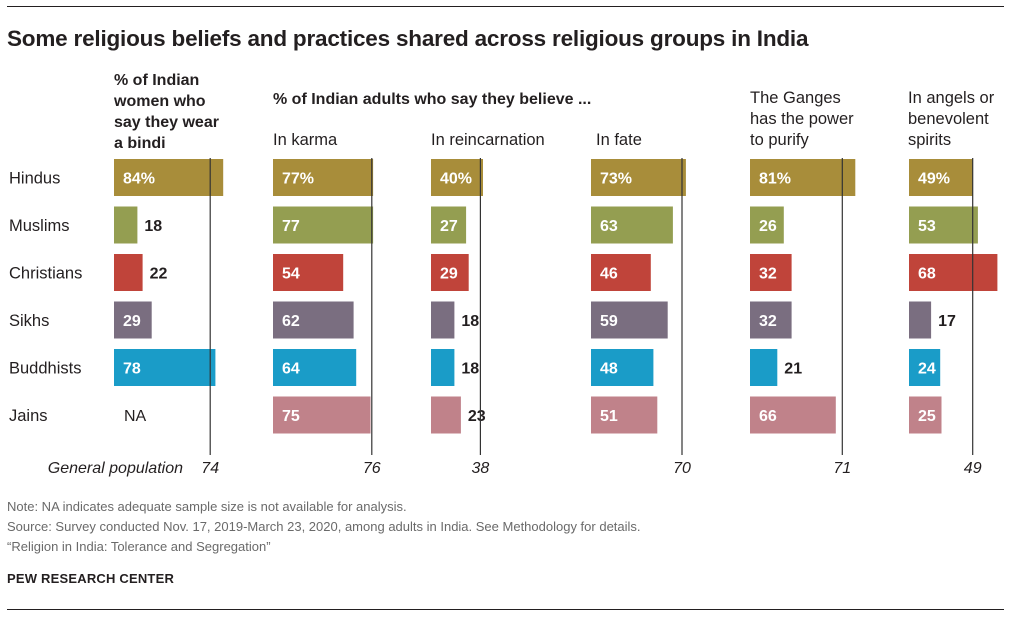 This screenshot has width=1024, height=619. Describe the element at coordinates (947, 321) in the screenshot. I see `bar-label: 17` at that location.